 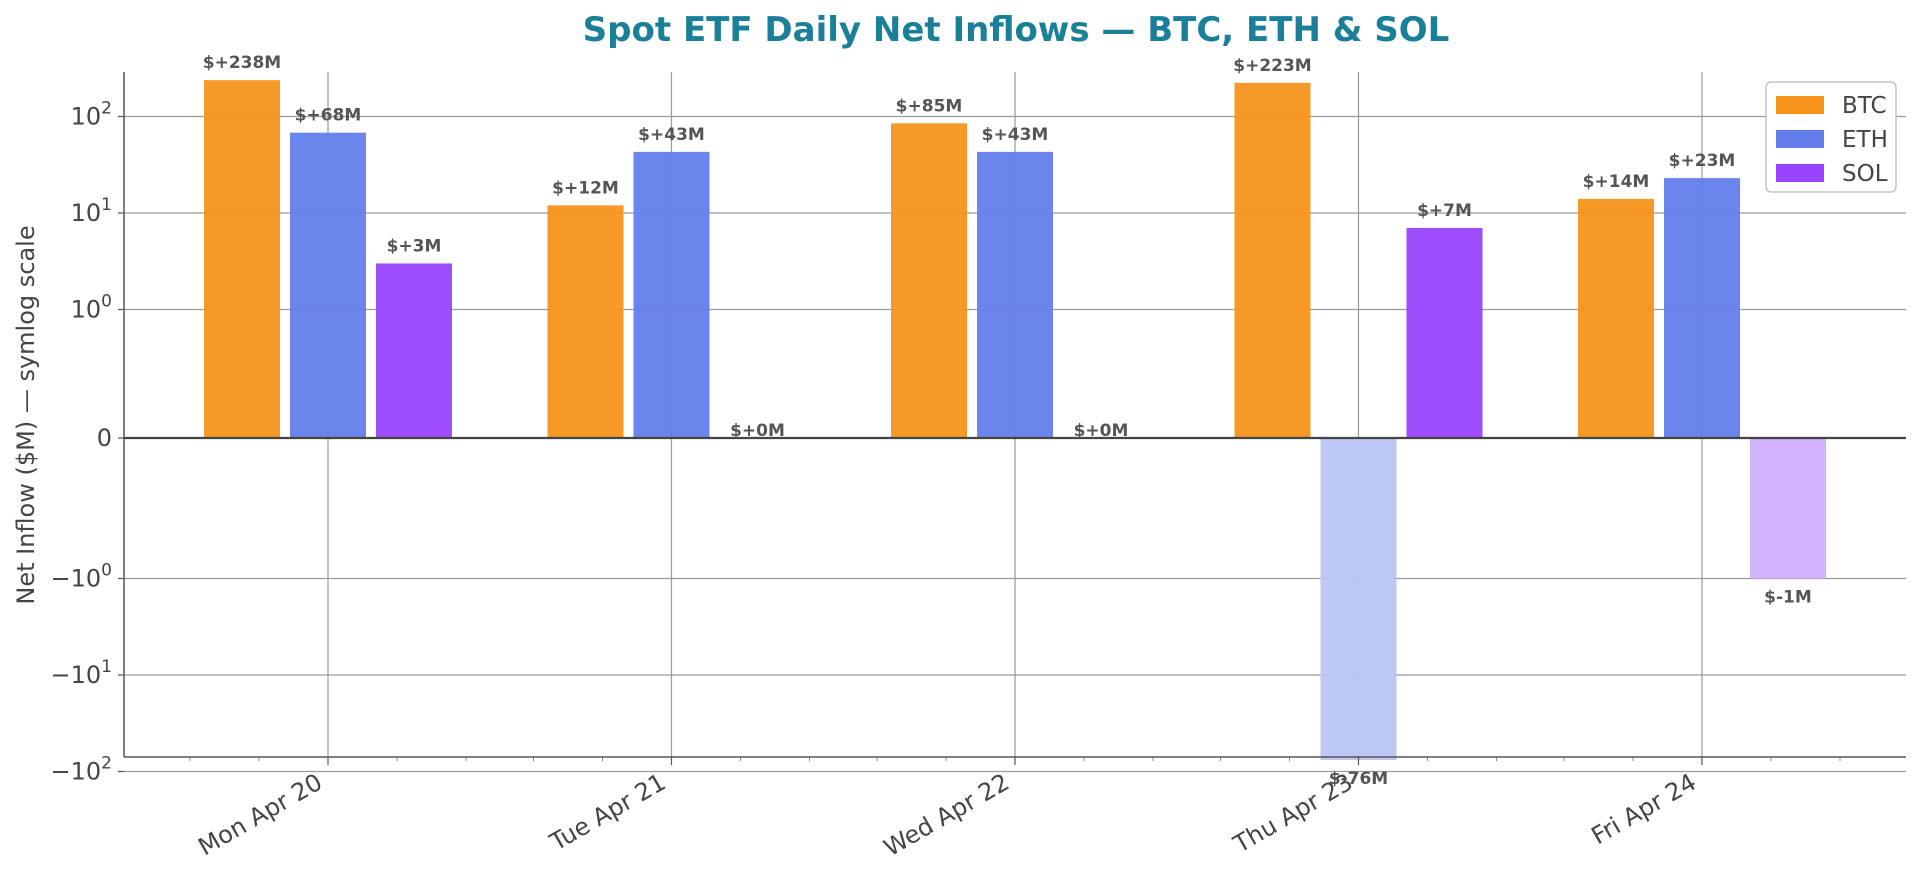 What do you see at coordinates (1800, 139) in the screenshot?
I see `legend-swatch-eth` at bounding box center [1800, 139].